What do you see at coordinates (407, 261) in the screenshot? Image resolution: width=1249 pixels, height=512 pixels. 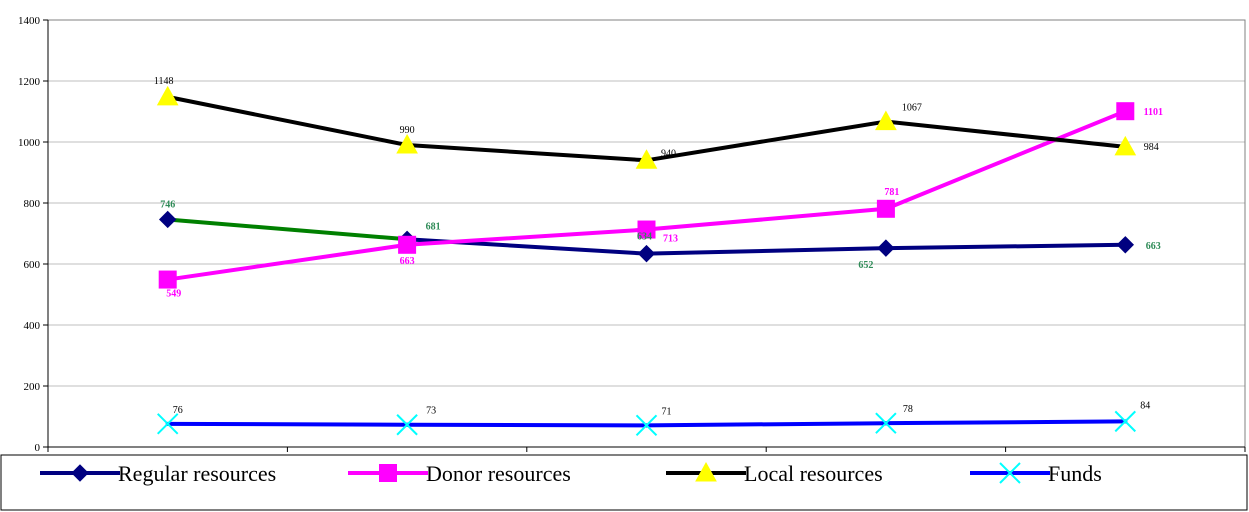 I see `donor-resources-data-label: 663` at bounding box center [407, 261].